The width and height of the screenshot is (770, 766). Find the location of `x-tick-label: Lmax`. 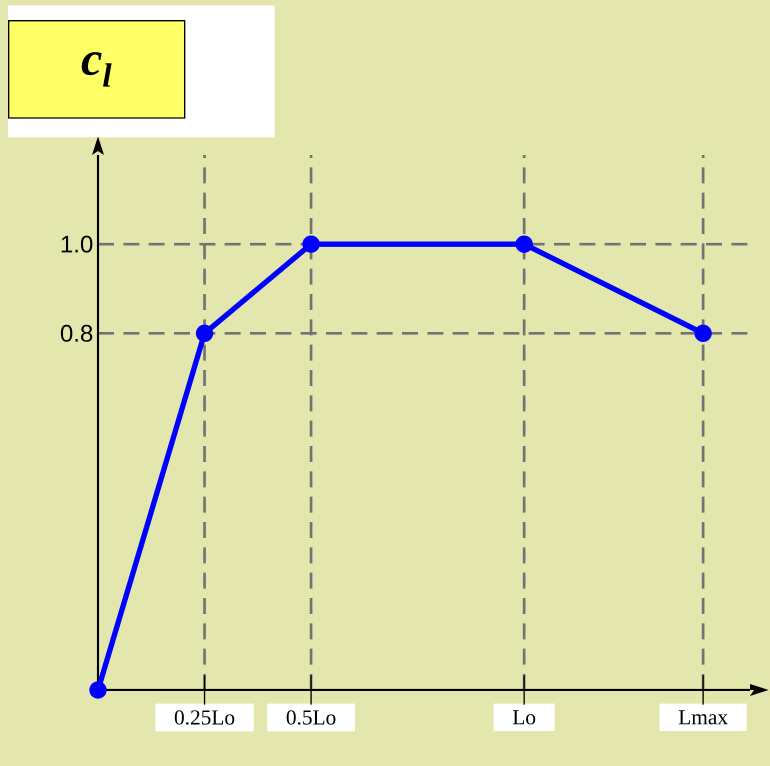

x-tick-label: Lmax is located at coordinates (703, 717).